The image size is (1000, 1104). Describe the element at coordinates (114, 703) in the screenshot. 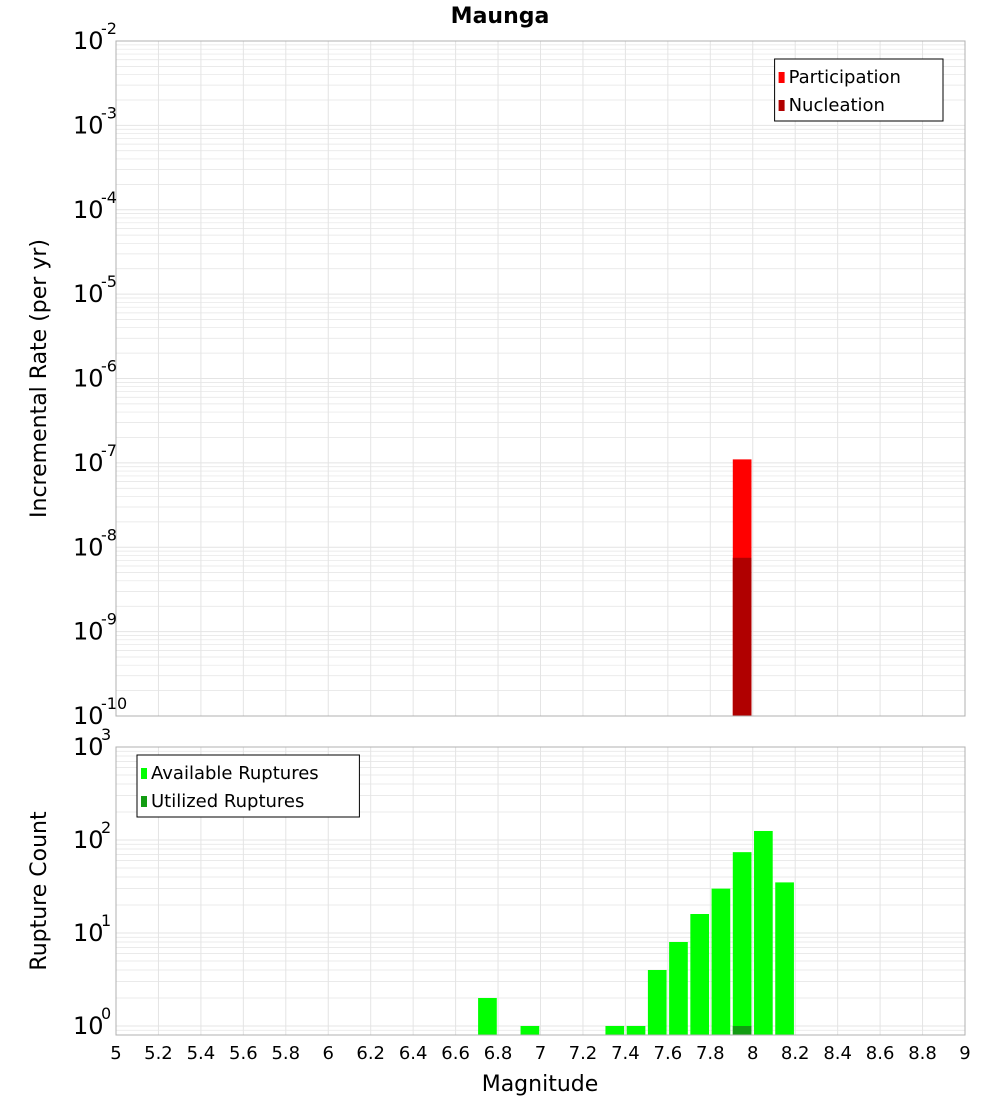

I see `y-tick-exponent: -10` at that location.